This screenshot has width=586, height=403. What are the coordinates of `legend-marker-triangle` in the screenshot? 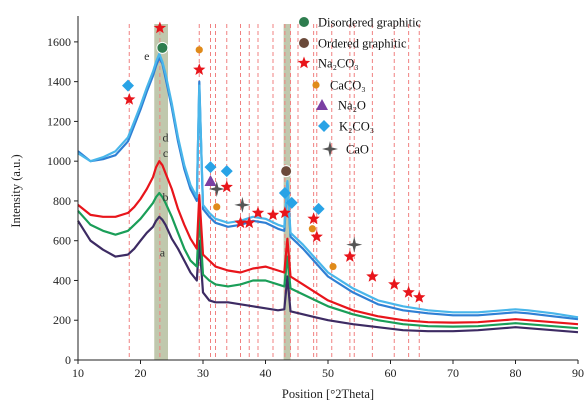 It's located at (322, 104).